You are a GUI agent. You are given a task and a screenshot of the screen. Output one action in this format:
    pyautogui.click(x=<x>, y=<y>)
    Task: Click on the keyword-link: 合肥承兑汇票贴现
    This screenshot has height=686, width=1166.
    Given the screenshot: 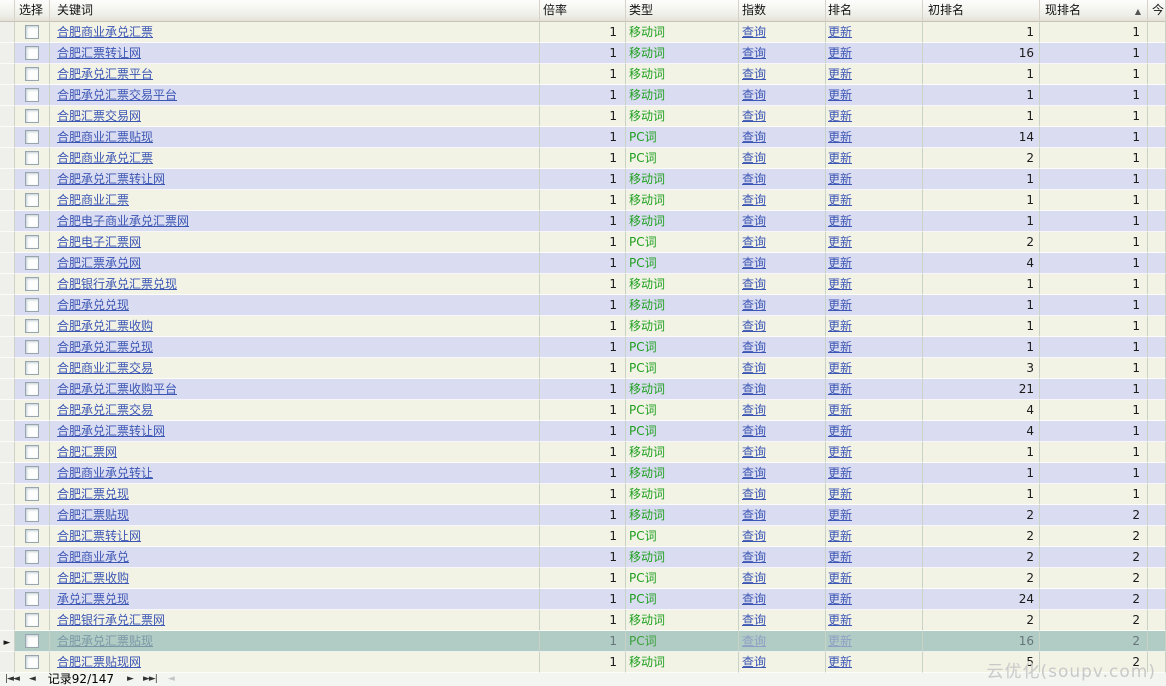 What is the action you would take?
    pyautogui.click(x=105, y=641)
    